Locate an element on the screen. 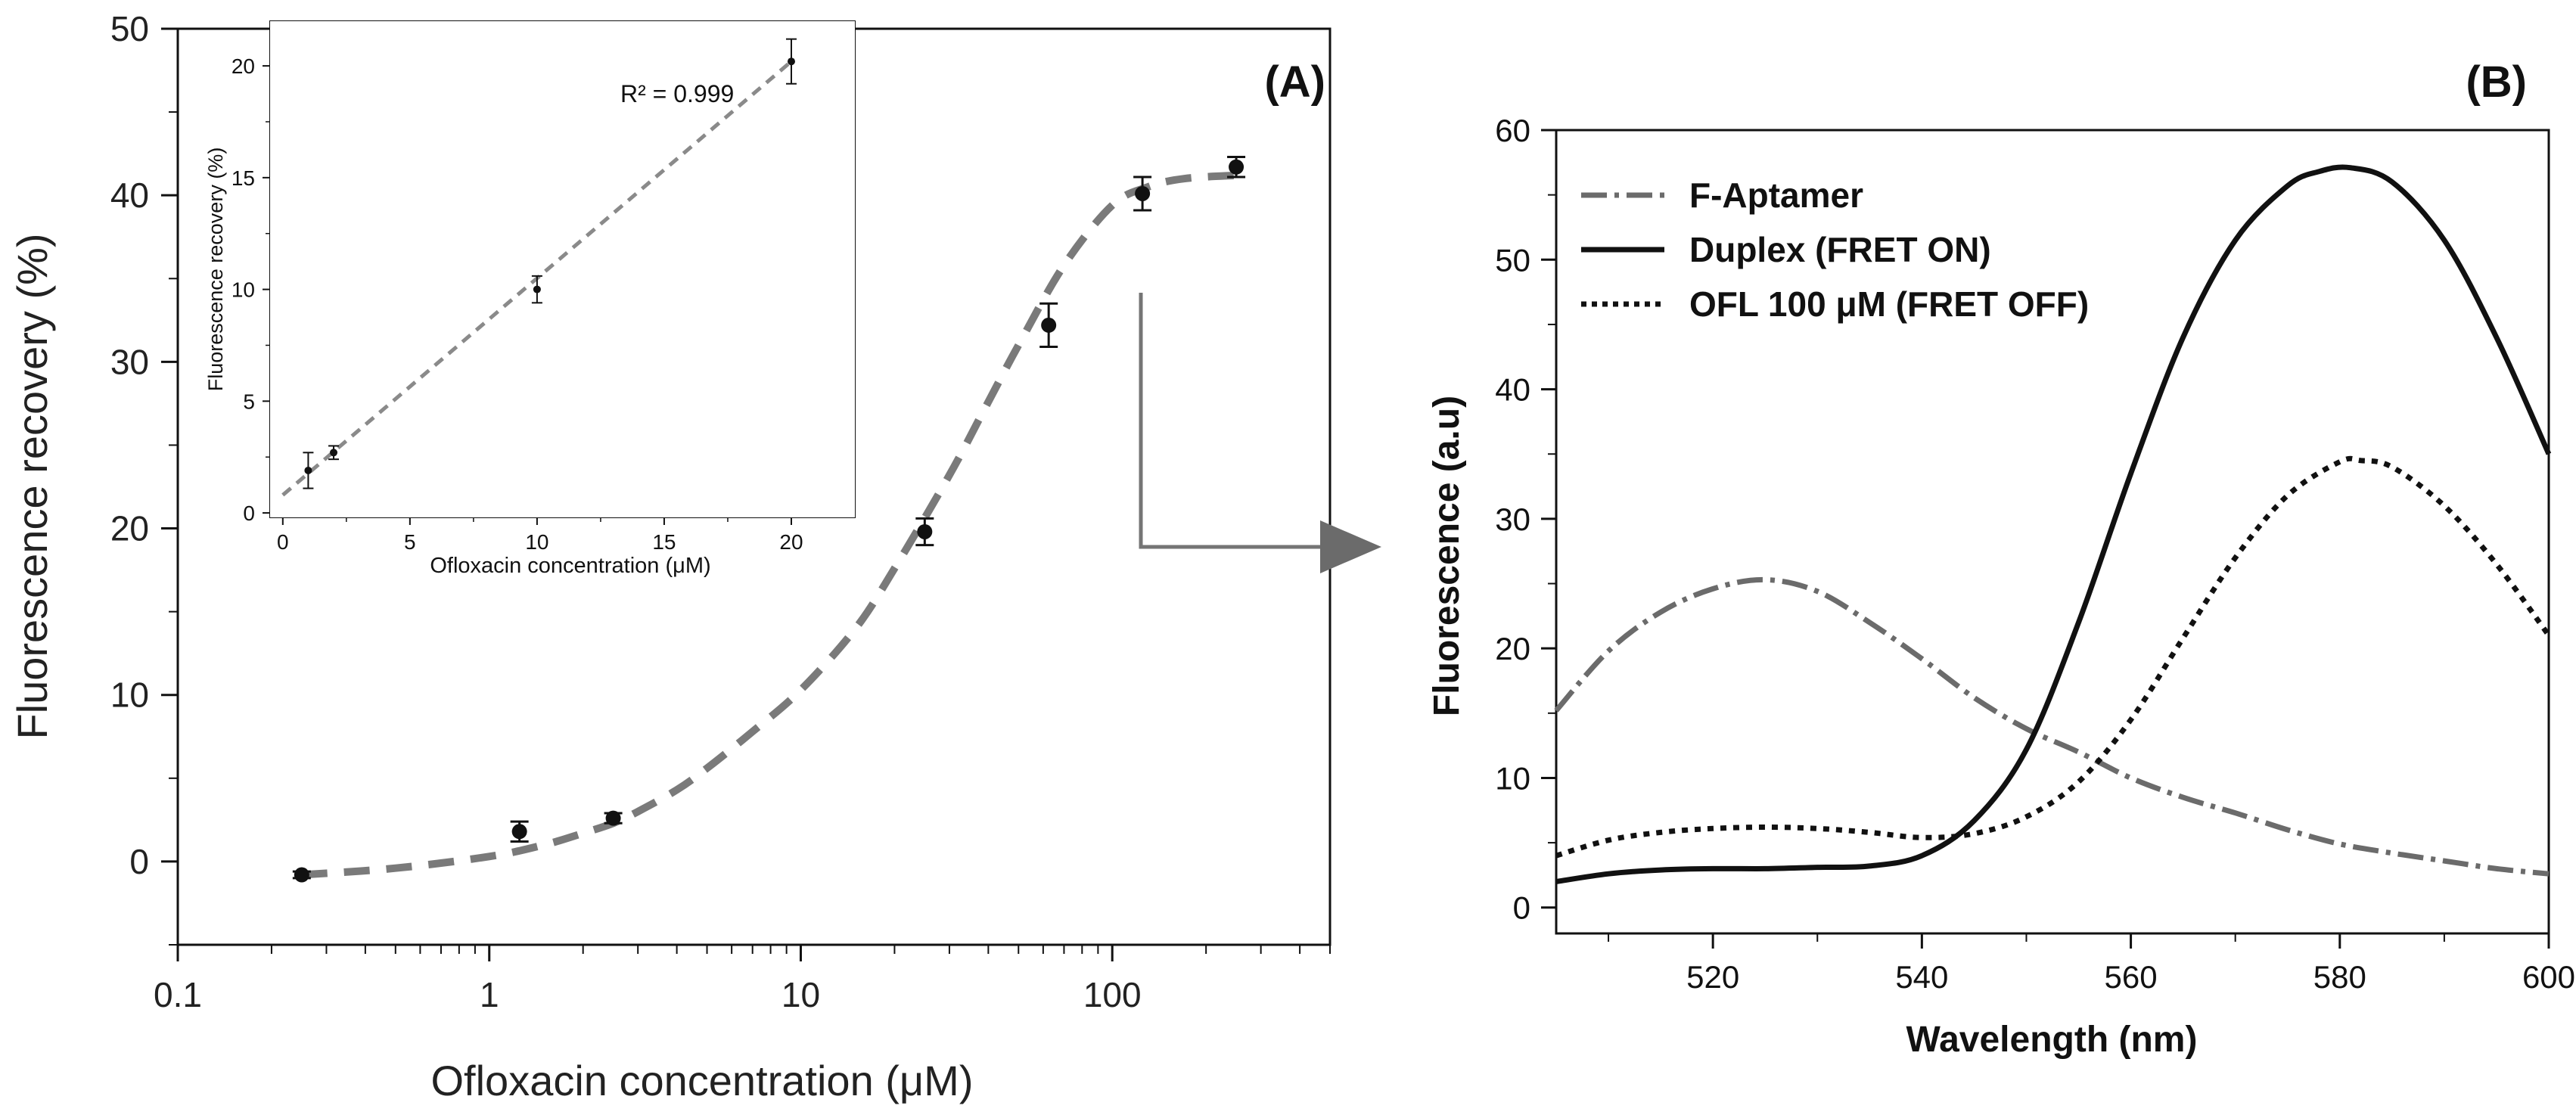  b-x-tick-label: 540 is located at coordinates (1921, 977).